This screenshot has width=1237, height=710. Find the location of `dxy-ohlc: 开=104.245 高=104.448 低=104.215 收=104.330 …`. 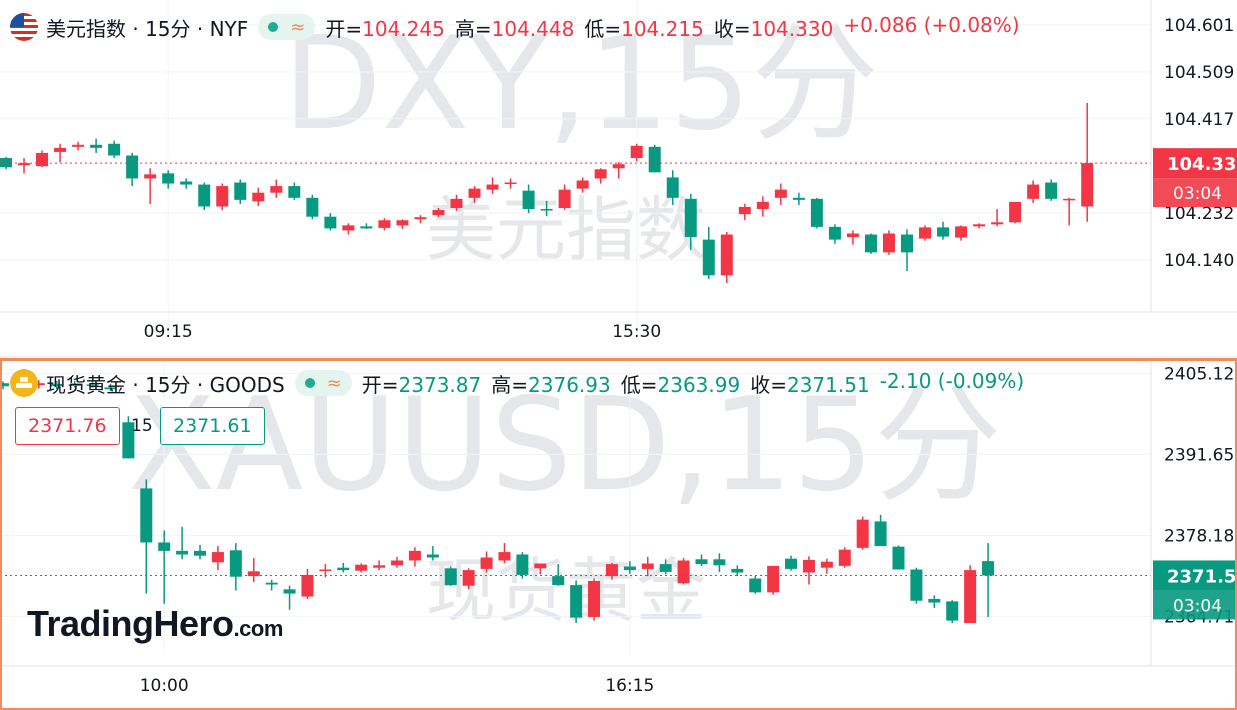

dxy-ohlc: 开=104.245 高=104.448 低=104.215 收=104.330 … is located at coordinates (672, 27).